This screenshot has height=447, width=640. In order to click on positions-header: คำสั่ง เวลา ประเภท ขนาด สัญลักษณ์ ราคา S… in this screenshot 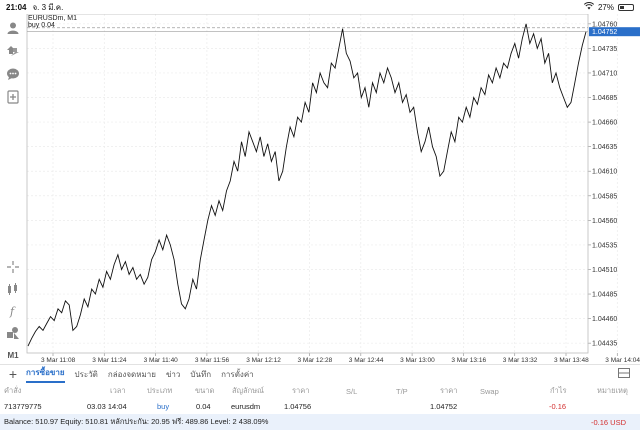, I will do `click(320, 391)`.